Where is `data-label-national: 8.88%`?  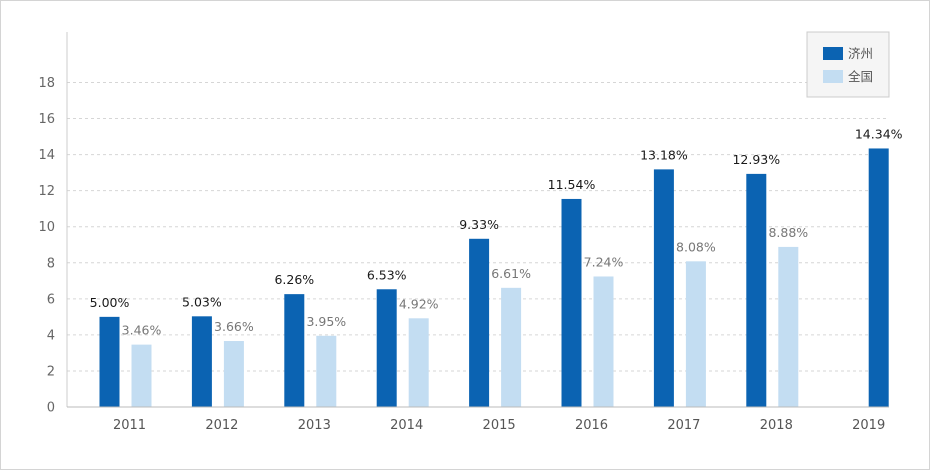
data-label-national: 8.88% is located at coordinates (788, 232).